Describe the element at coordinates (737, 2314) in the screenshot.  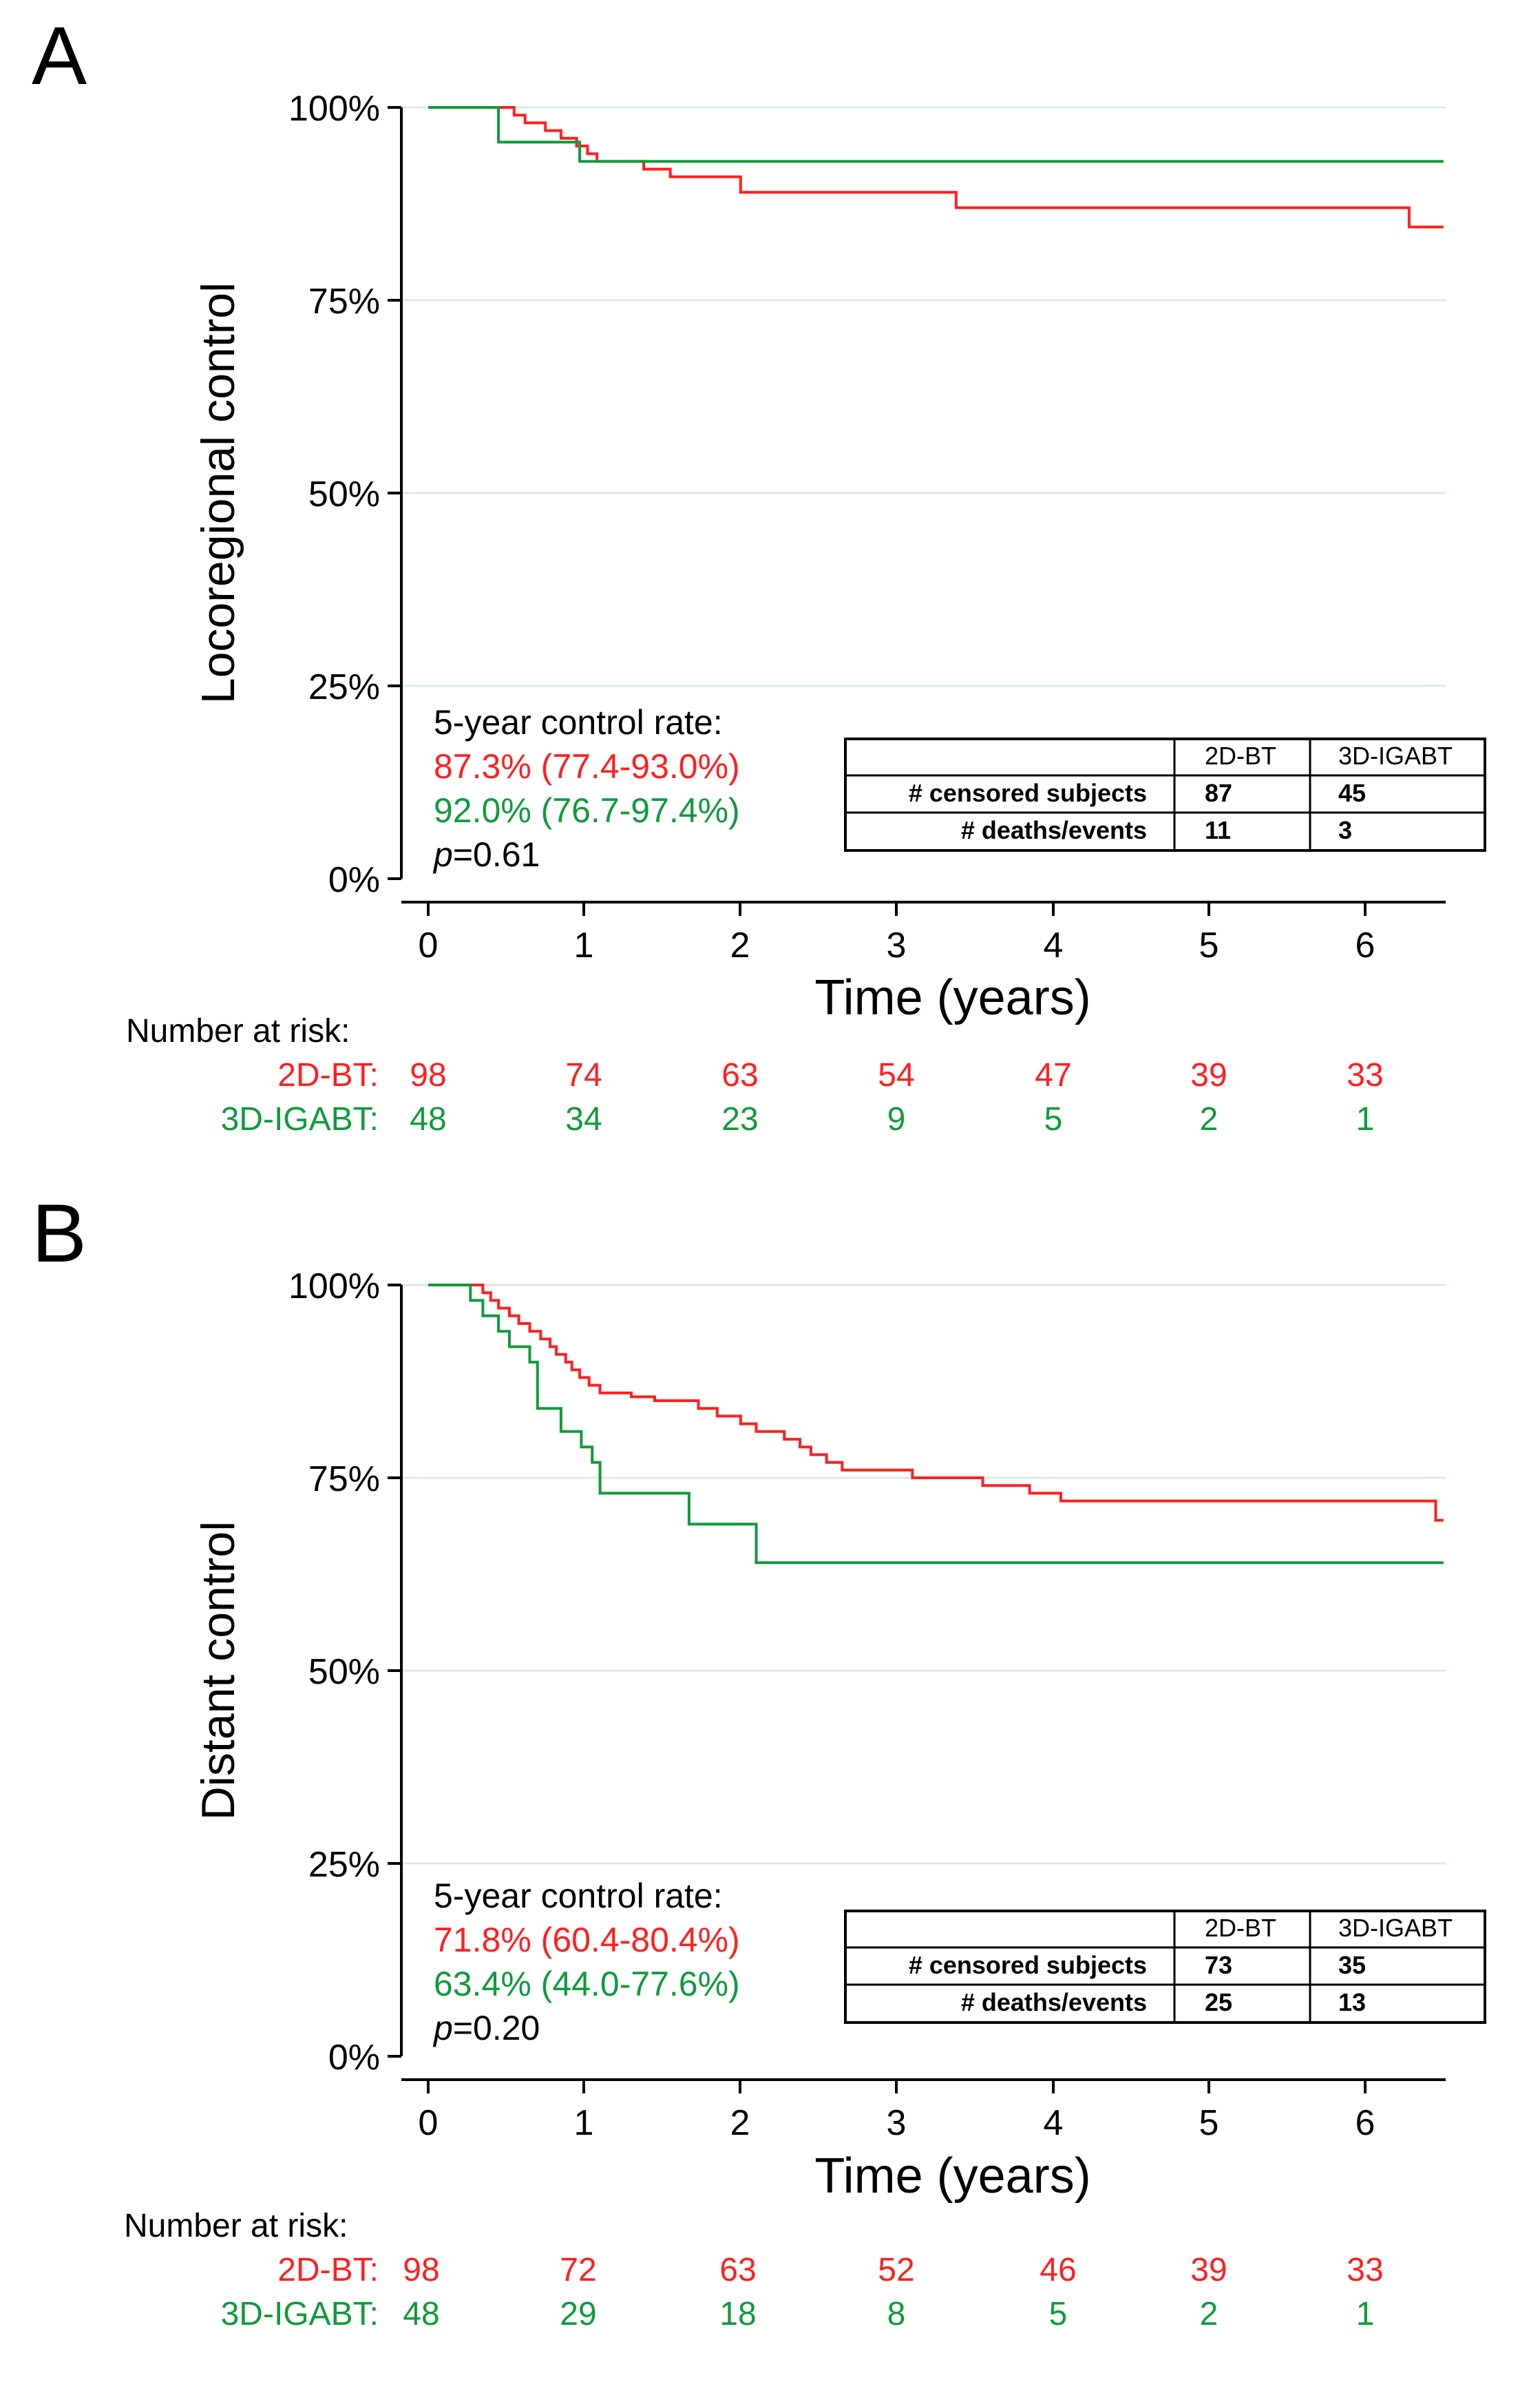
I see `risk-value: 18` at that location.